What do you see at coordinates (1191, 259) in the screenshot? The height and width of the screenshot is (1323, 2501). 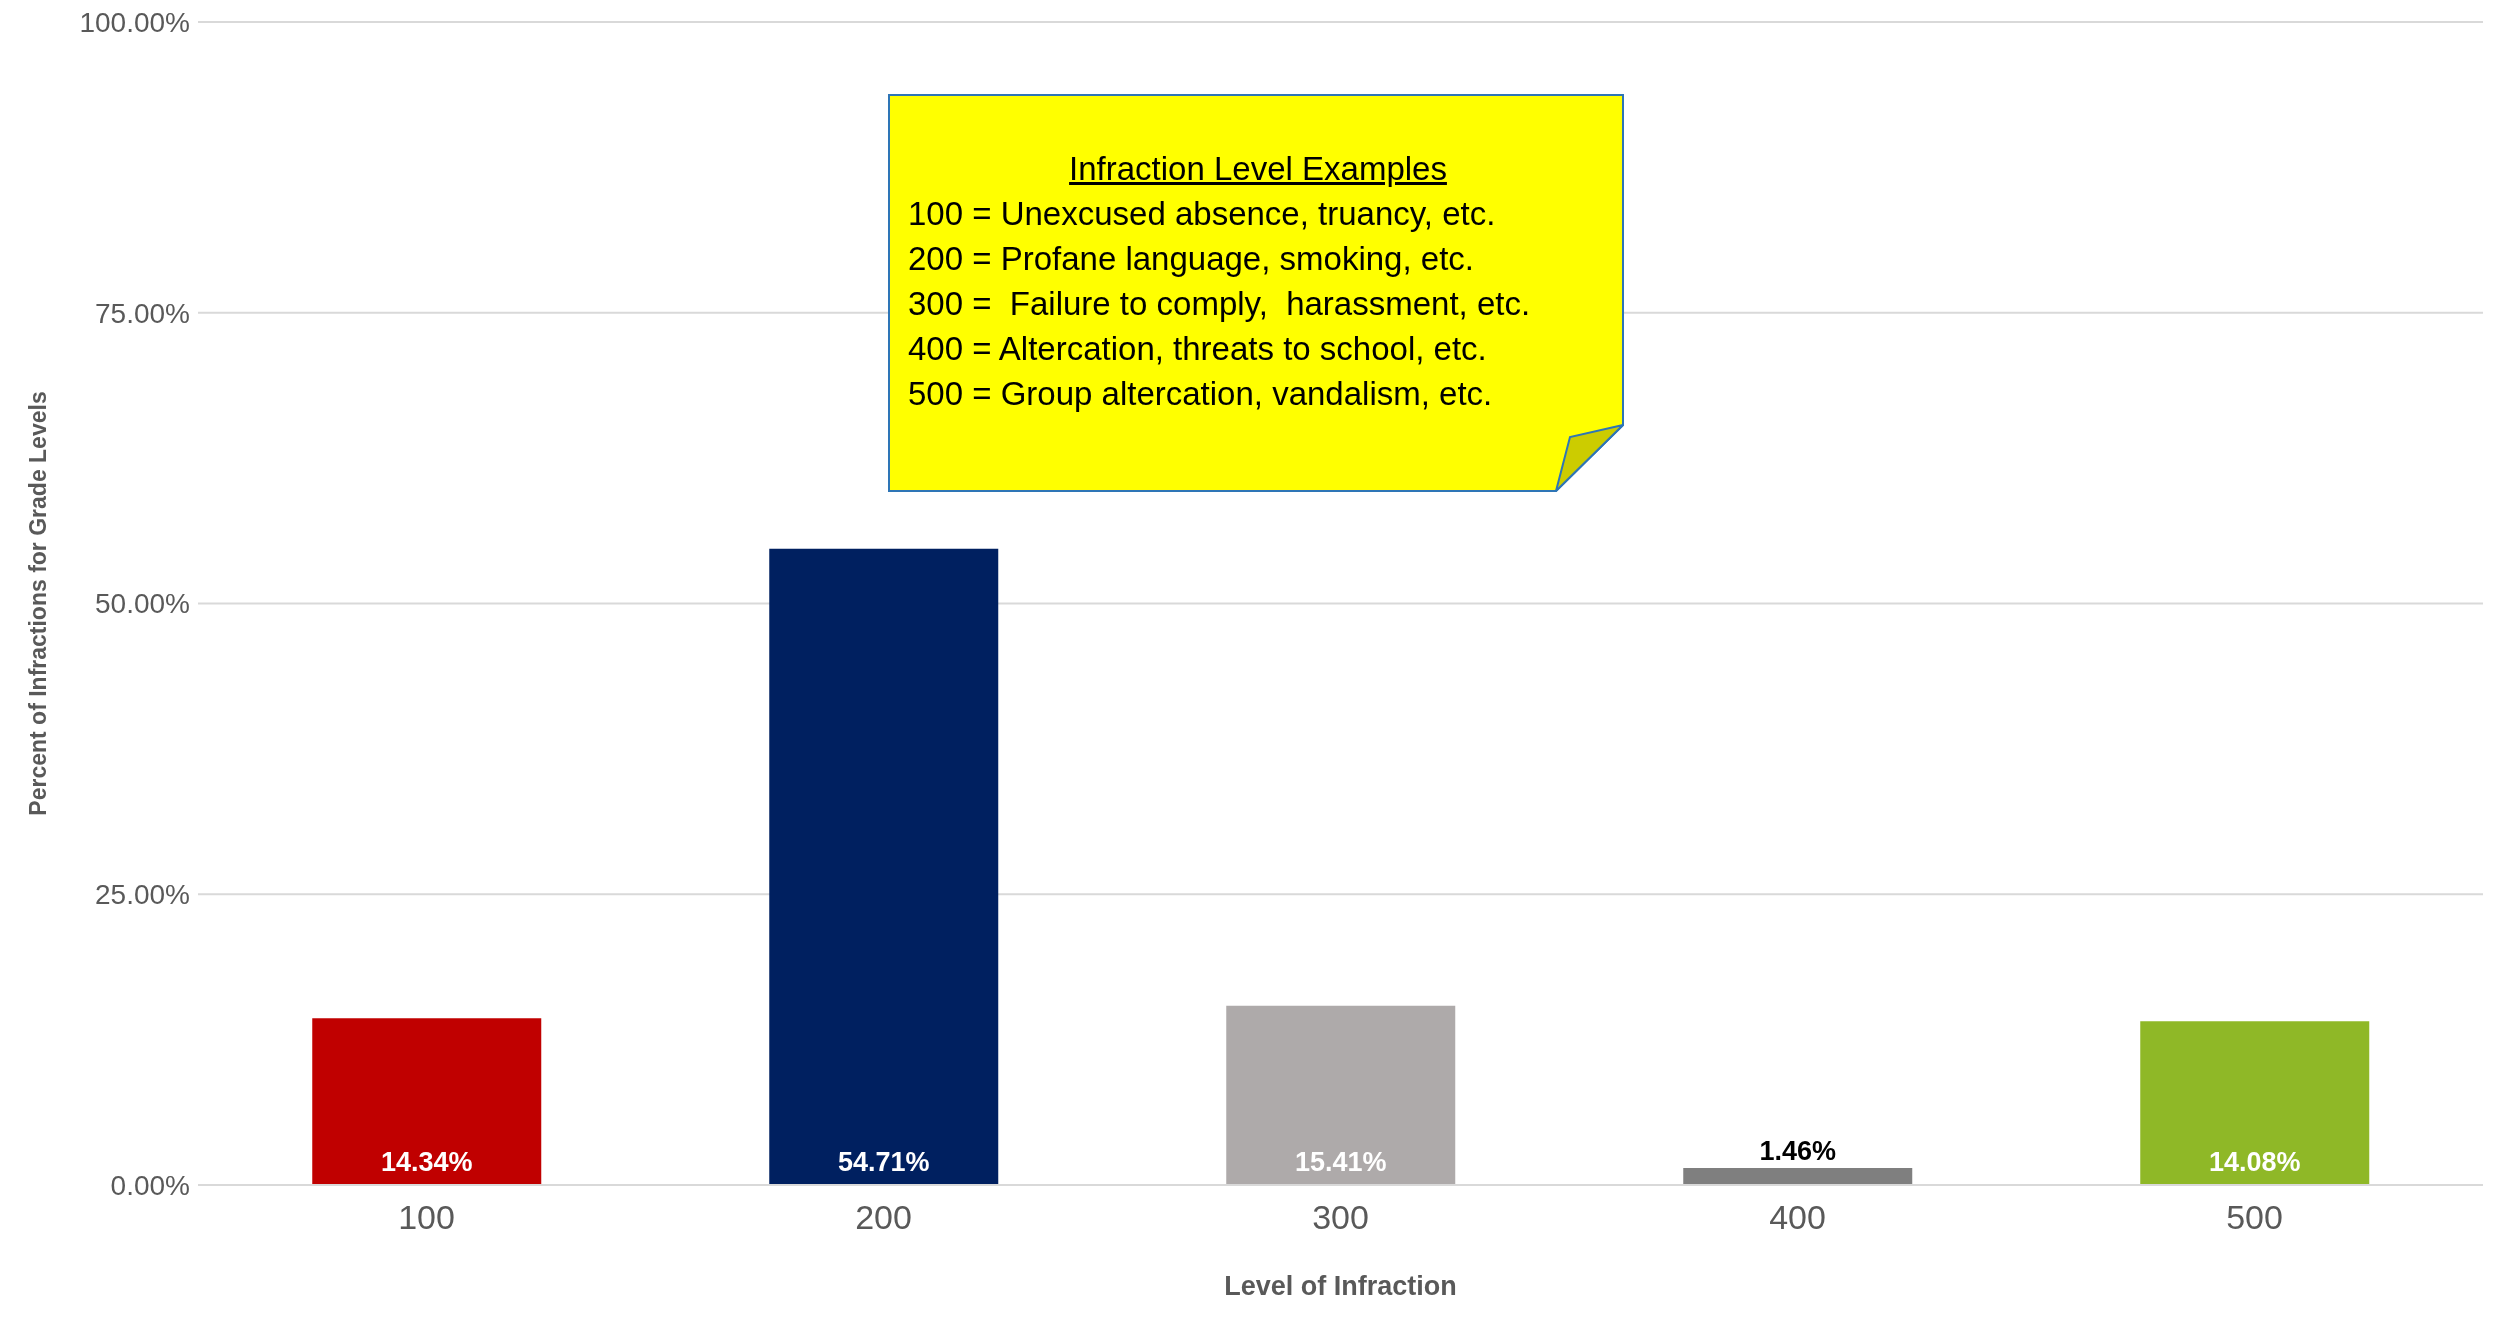 I see `annotation: 200 = Profane language, smoking, etc.` at bounding box center [1191, 259].